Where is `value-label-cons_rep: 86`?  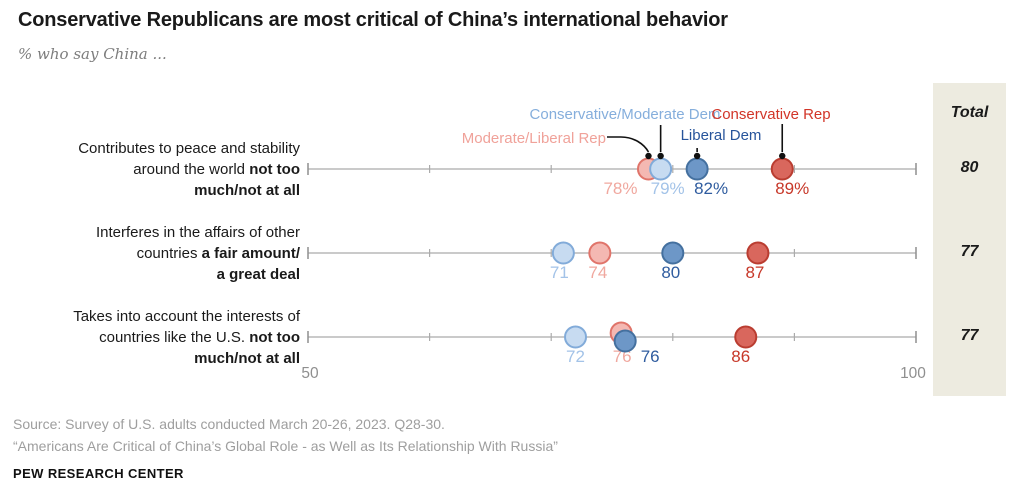
value-label-cons_rep: 86 is located at coordinates (740, 356).